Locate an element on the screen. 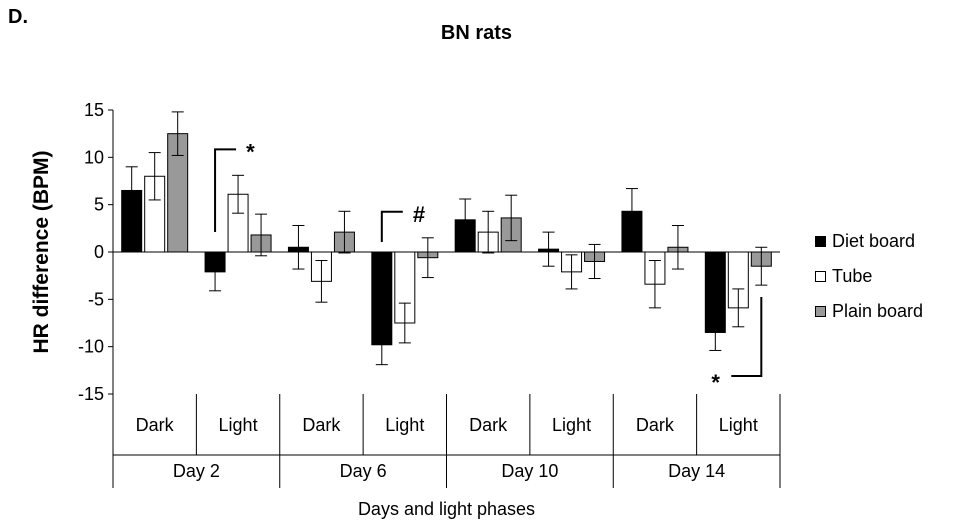 The height and width of the screenshot is (524, 953). legend-label-tube: Tube is located at coordinates (852, 276).